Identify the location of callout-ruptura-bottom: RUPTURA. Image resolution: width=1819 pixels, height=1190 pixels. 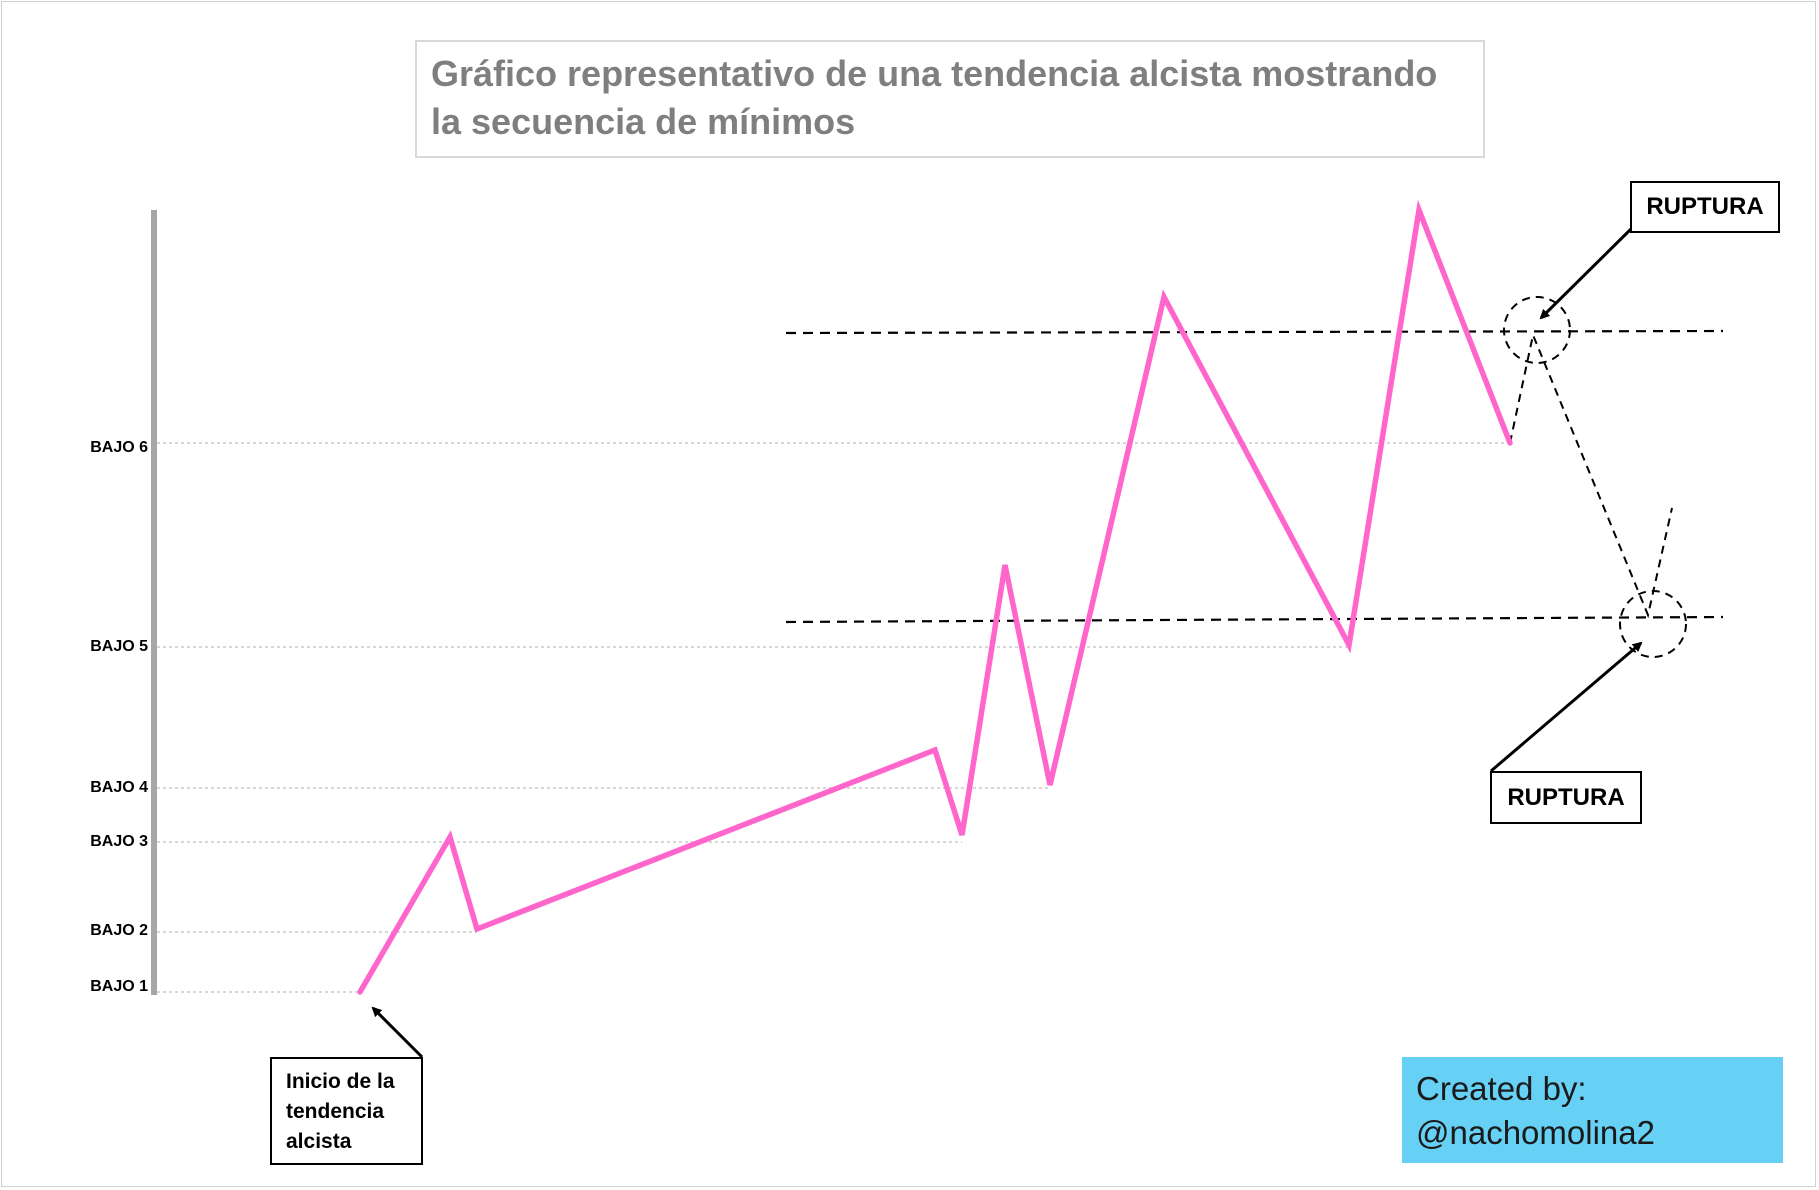
(1566, 797).